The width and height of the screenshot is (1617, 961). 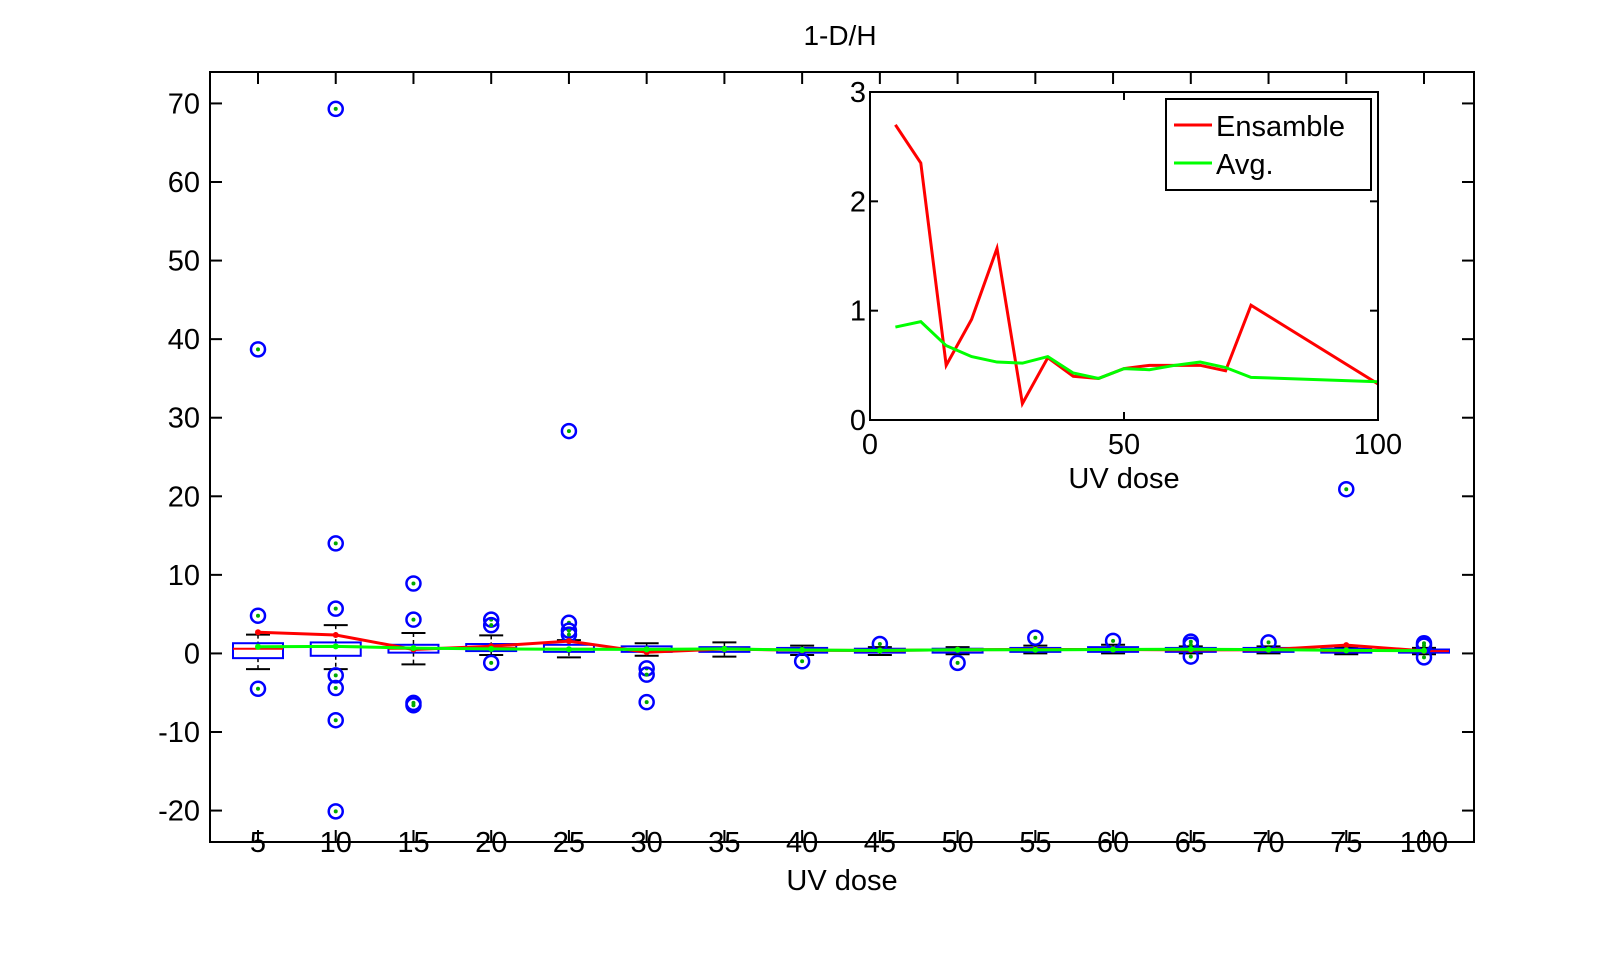 What do you see at coordinates (184, 340) in the screenshot?
I see `y-tick-label: 40` at bounding box center [184, 340].